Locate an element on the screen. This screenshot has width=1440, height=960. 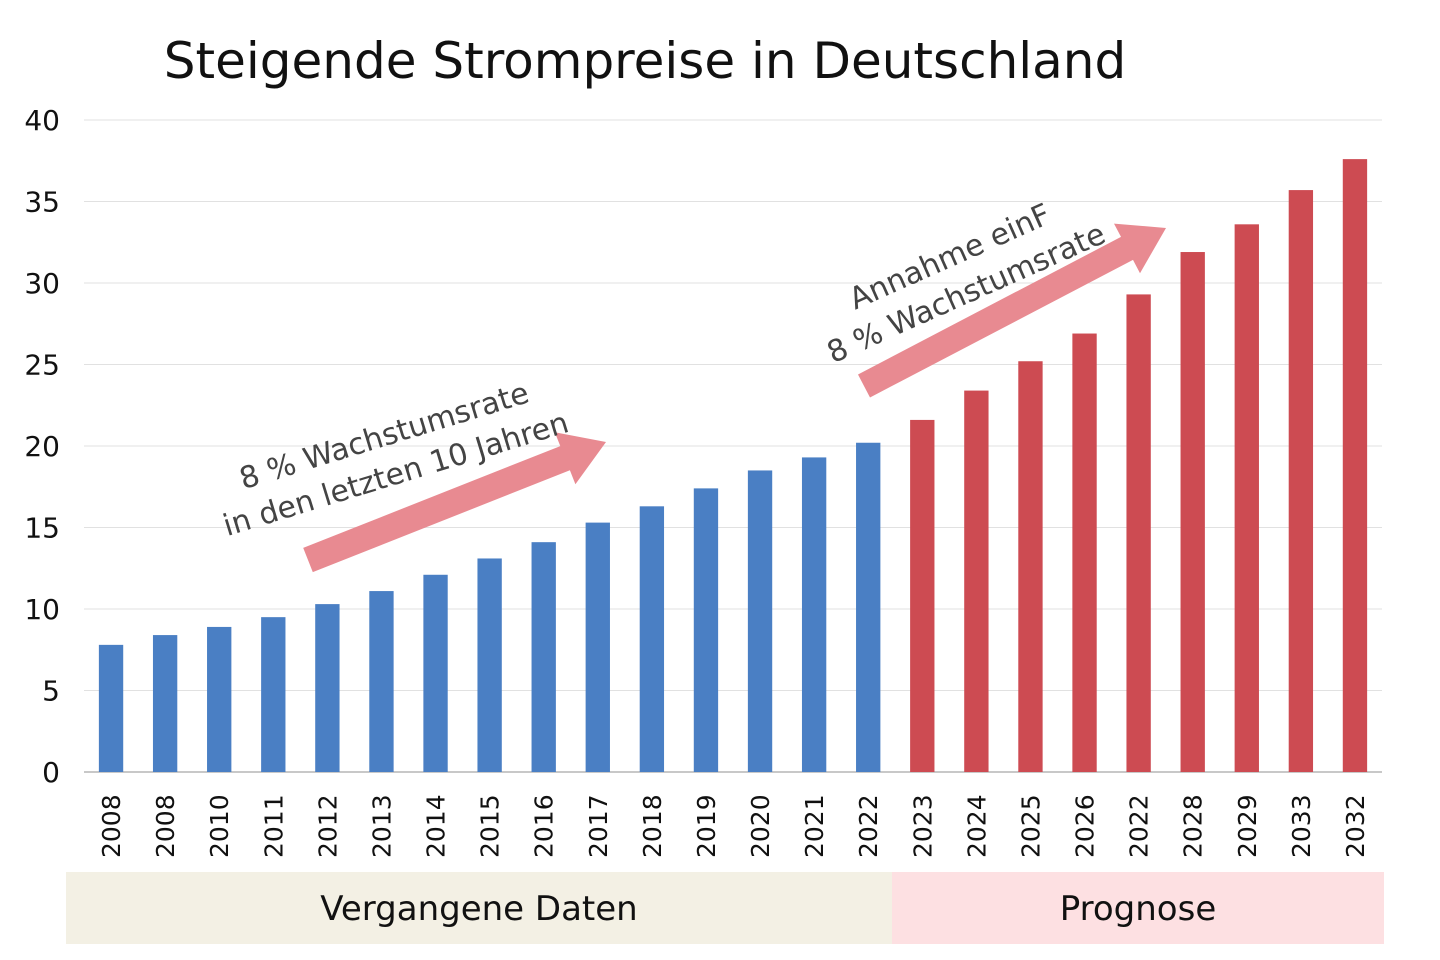
x-tick-label: 2032 is located at coordinates (1355, 826).